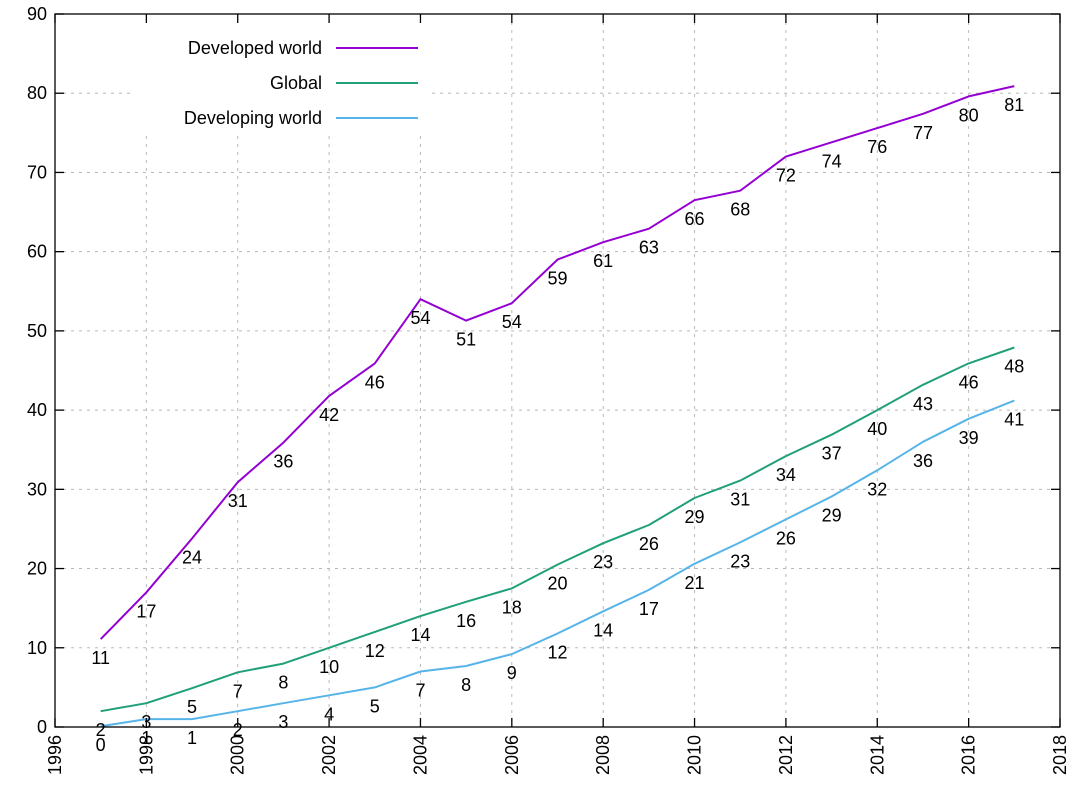 This screenshot has height=802, width=1072. Describe the element at coordinates (695, 755) in the screenshot. I see `x-tick-label: 2010` at that location.